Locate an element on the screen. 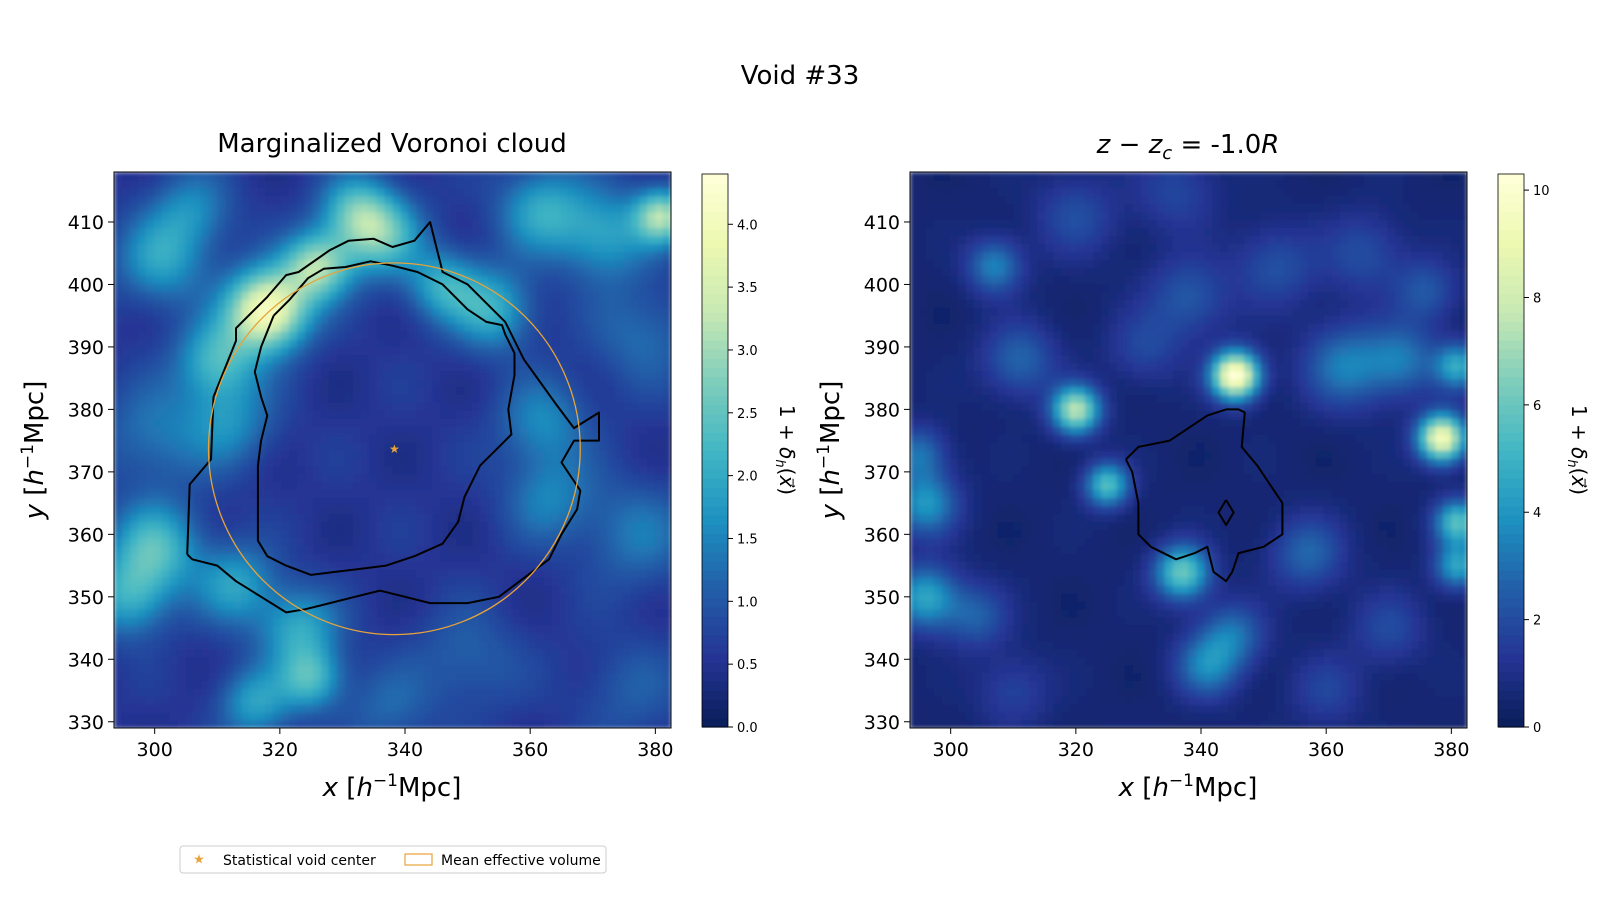  colorbar-band is located at coordinates (715, 437).